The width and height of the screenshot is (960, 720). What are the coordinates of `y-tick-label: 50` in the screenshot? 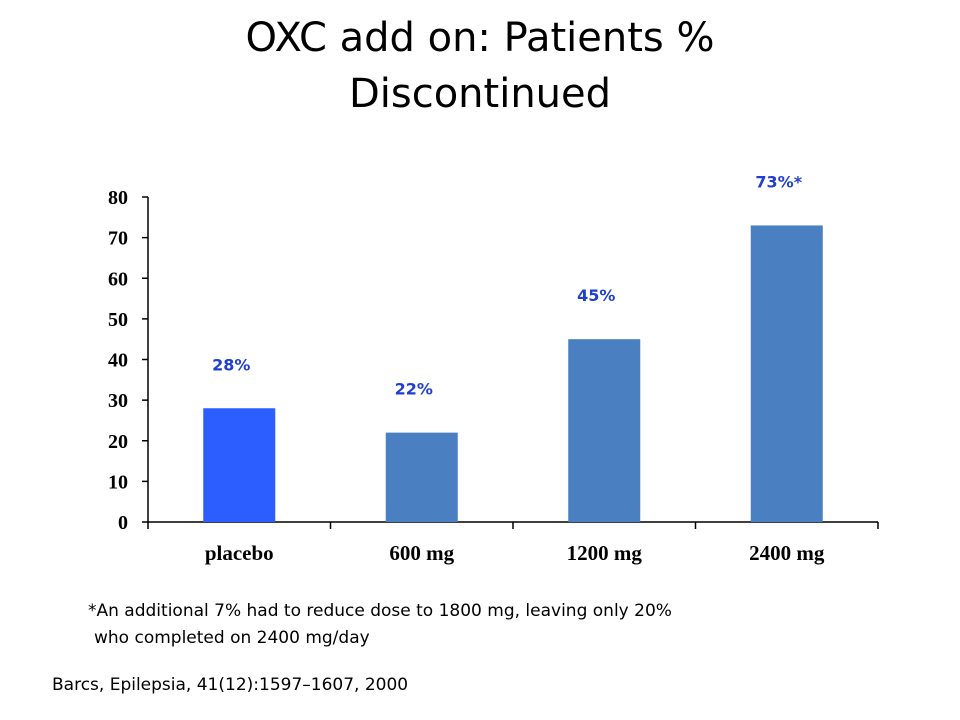 It's located at (118, 320).